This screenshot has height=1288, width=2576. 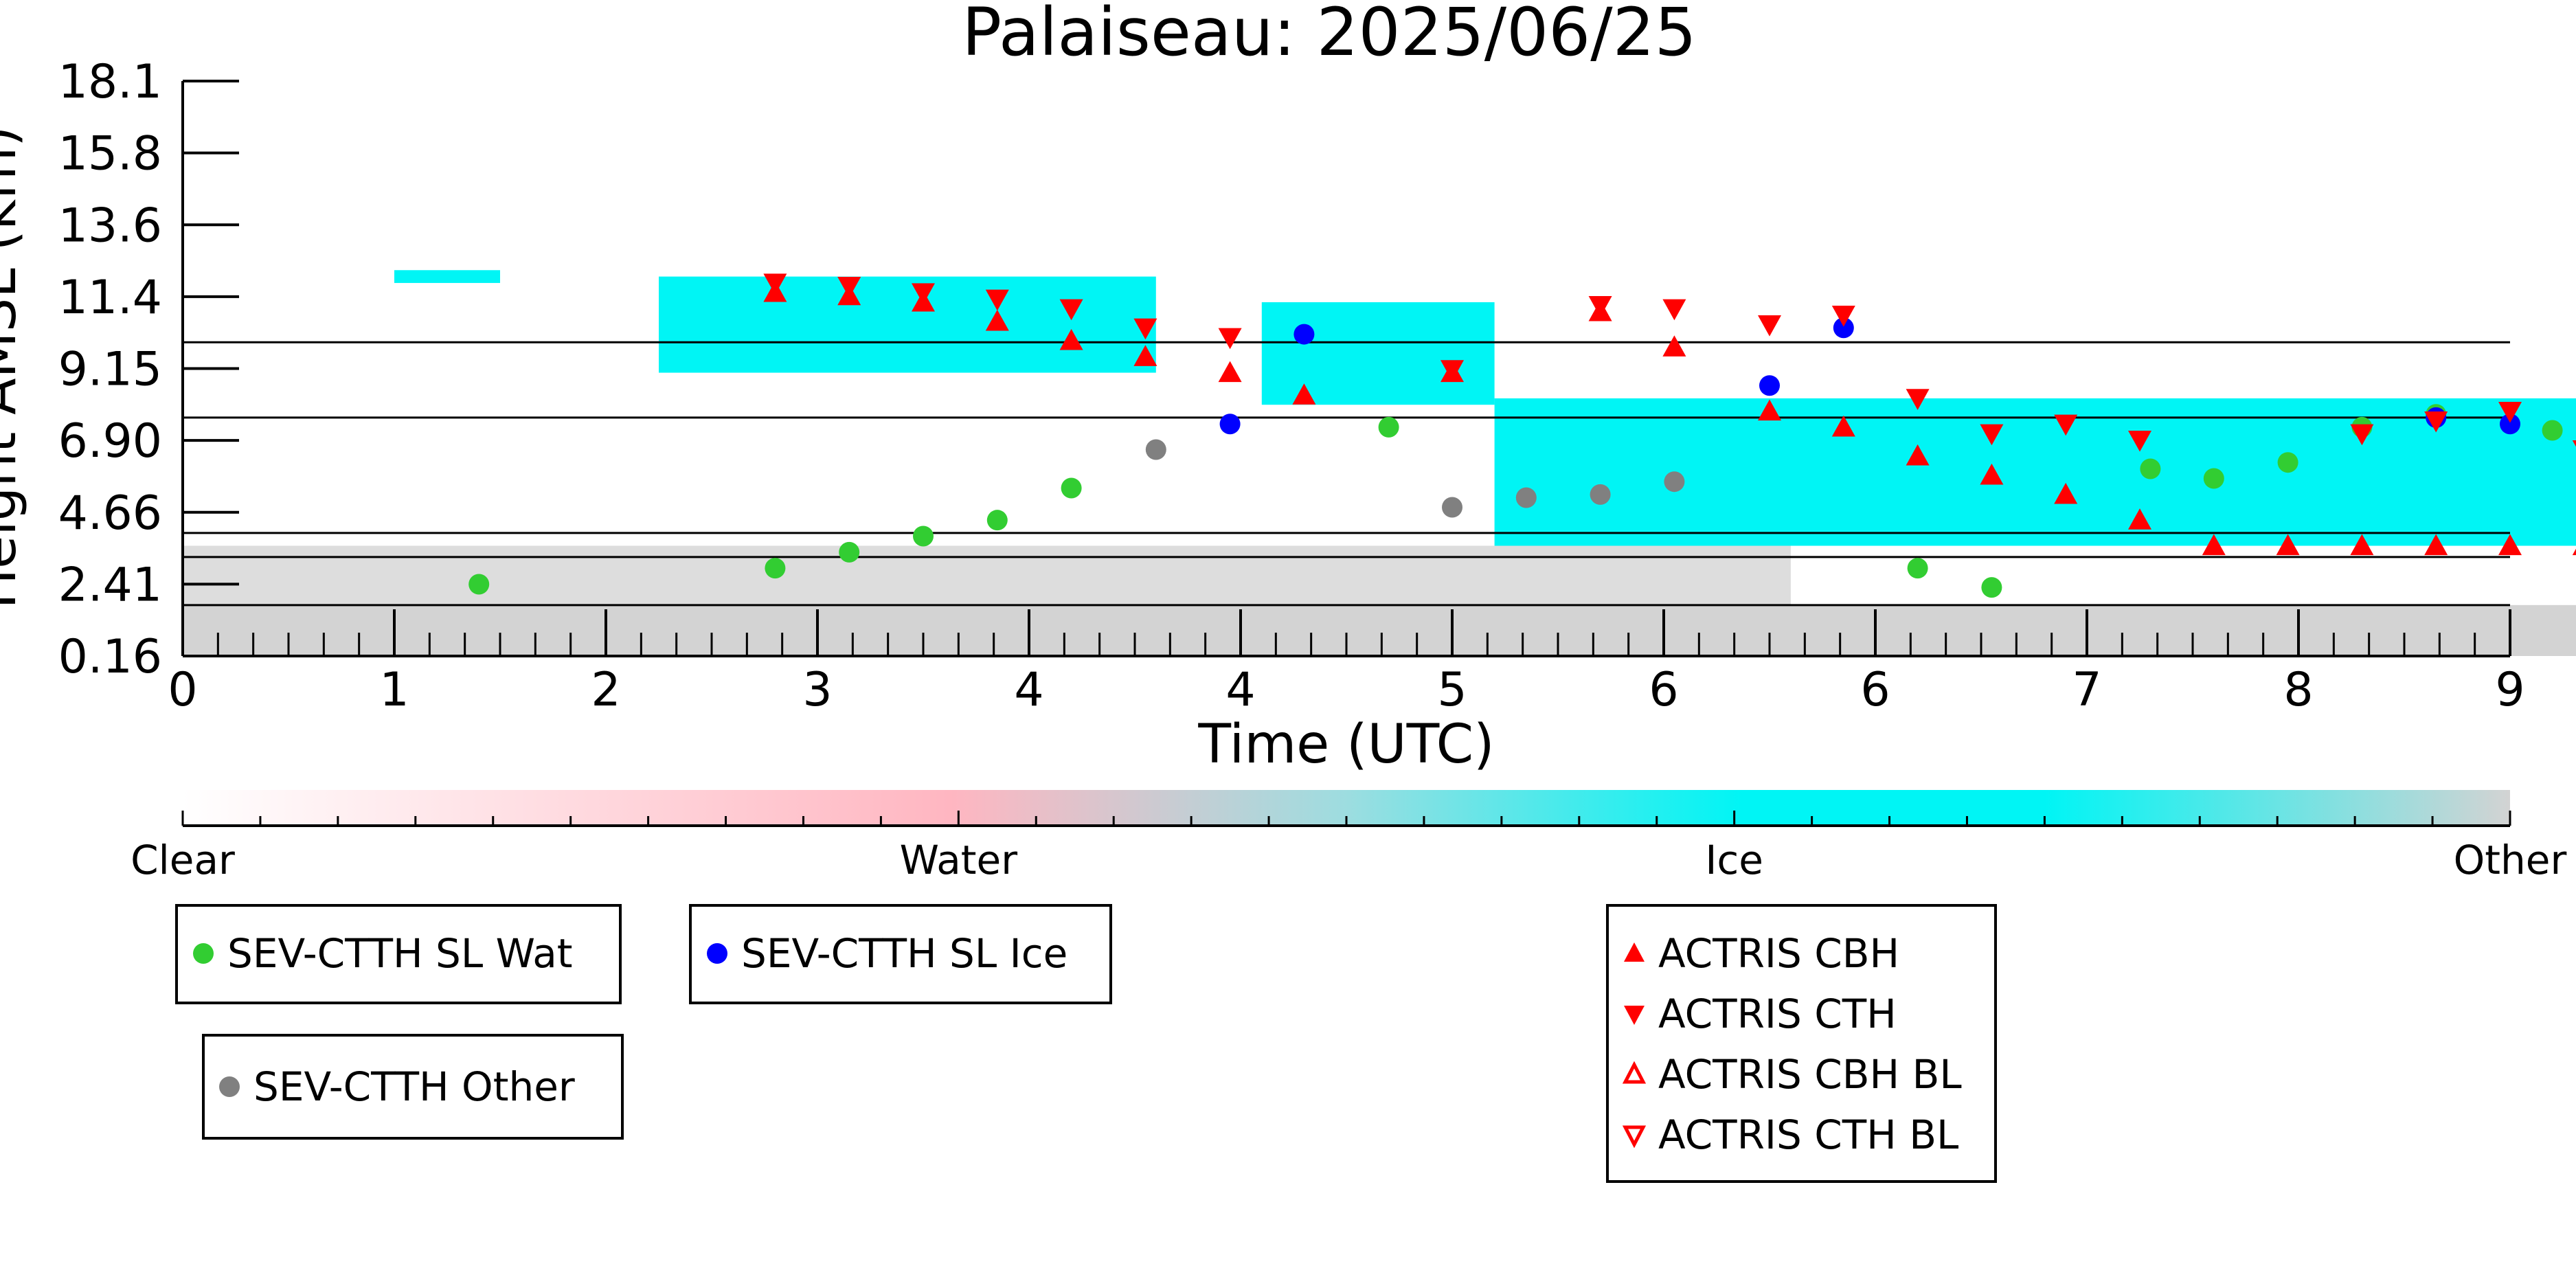 What do you see at coordinates (182, 690) in the screenshot?
I see `x-tick-label: 0` at bounding box center [182, 690].